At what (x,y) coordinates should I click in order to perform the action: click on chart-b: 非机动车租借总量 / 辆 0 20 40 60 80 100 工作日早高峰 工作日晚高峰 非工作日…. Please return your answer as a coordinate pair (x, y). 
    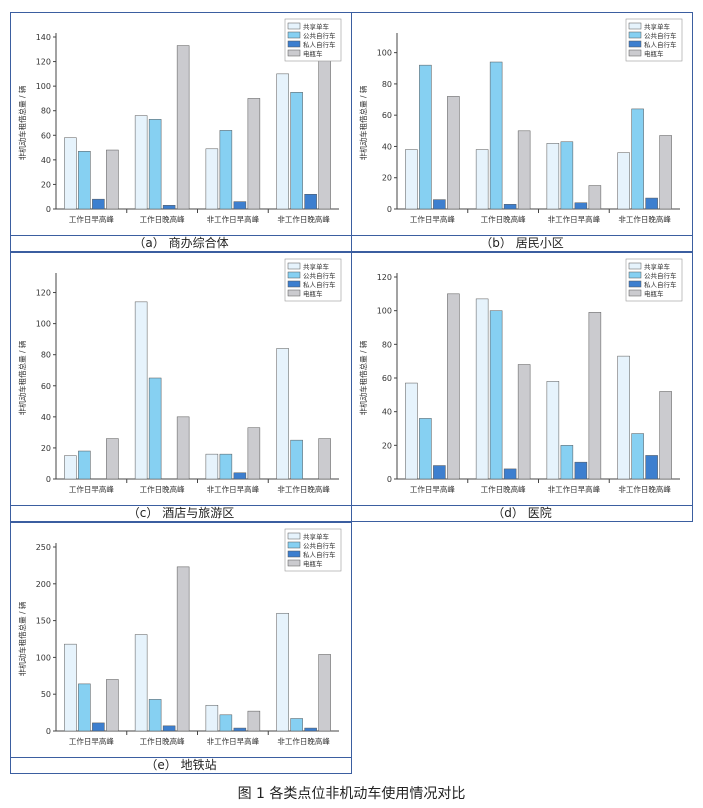
    Looking at the image, I should click on (520, 121).